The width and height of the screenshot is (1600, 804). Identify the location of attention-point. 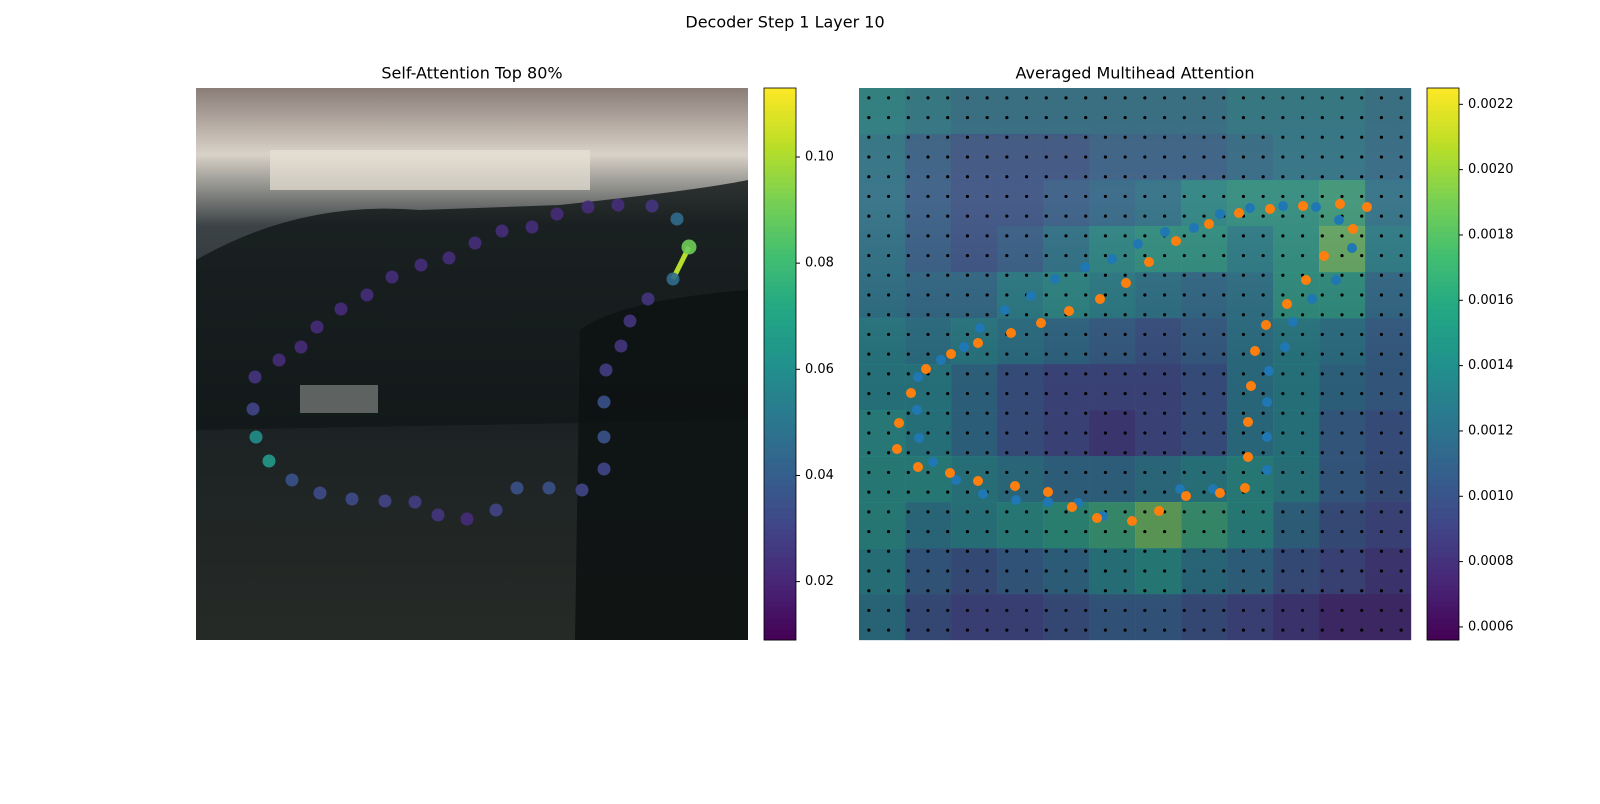
(630, 321).